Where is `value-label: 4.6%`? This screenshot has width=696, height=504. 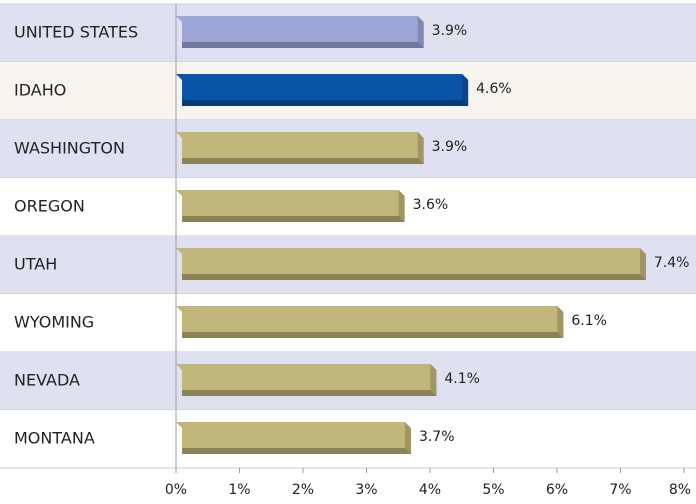 value-label: 4.6% is located at coordinates (494, 89).